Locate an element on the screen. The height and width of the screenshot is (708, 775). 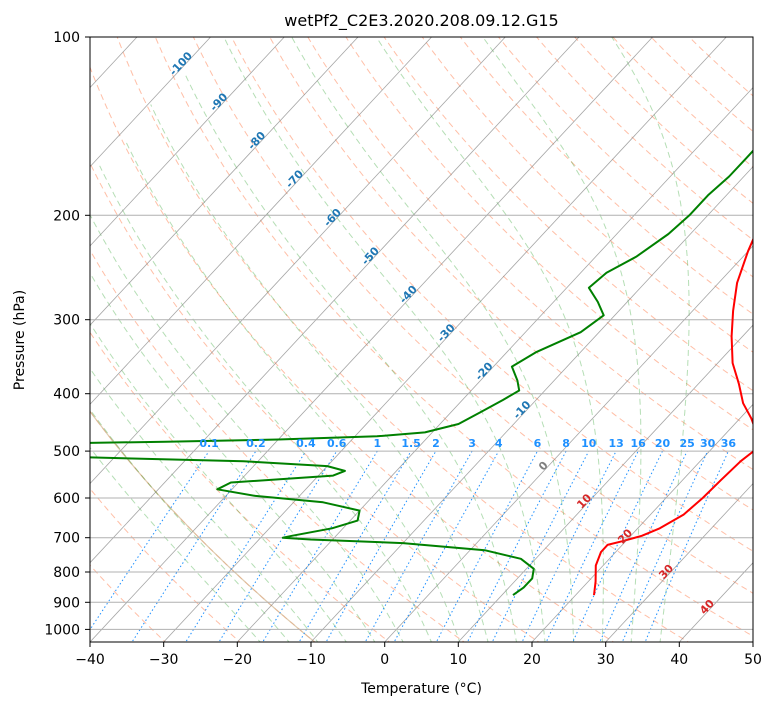
mixing-ratio-label: 13 is located at coordinates (615, 443).